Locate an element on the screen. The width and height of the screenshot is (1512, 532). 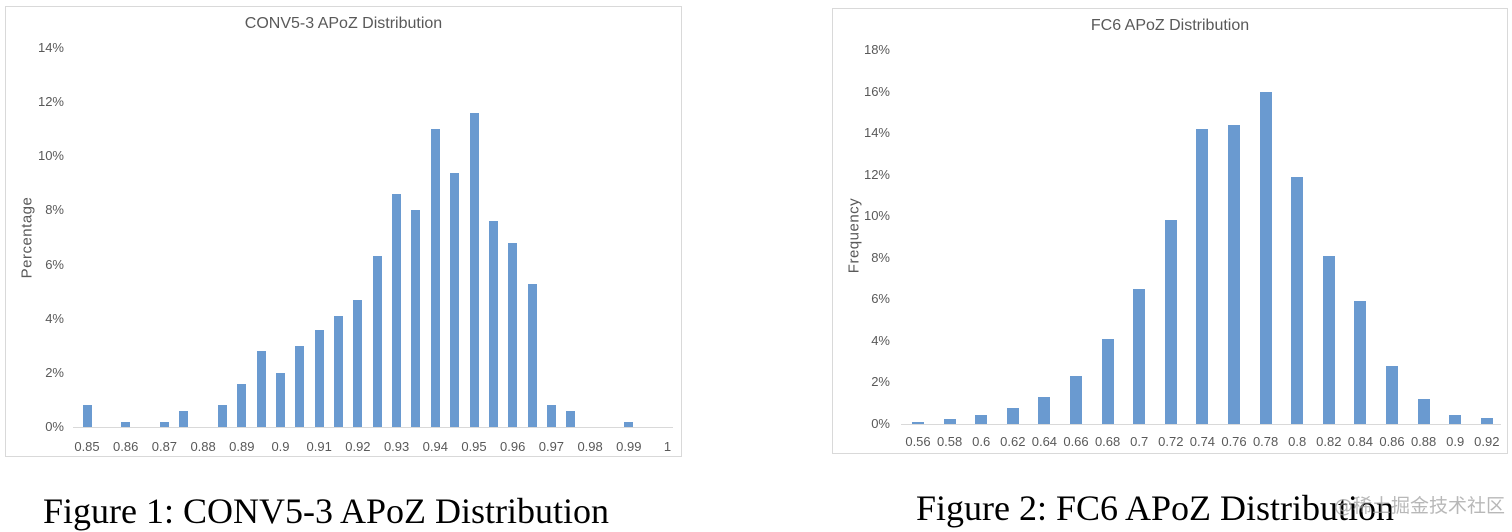
x-tick-label: 0.82 is located at coordinates (1329, 441).